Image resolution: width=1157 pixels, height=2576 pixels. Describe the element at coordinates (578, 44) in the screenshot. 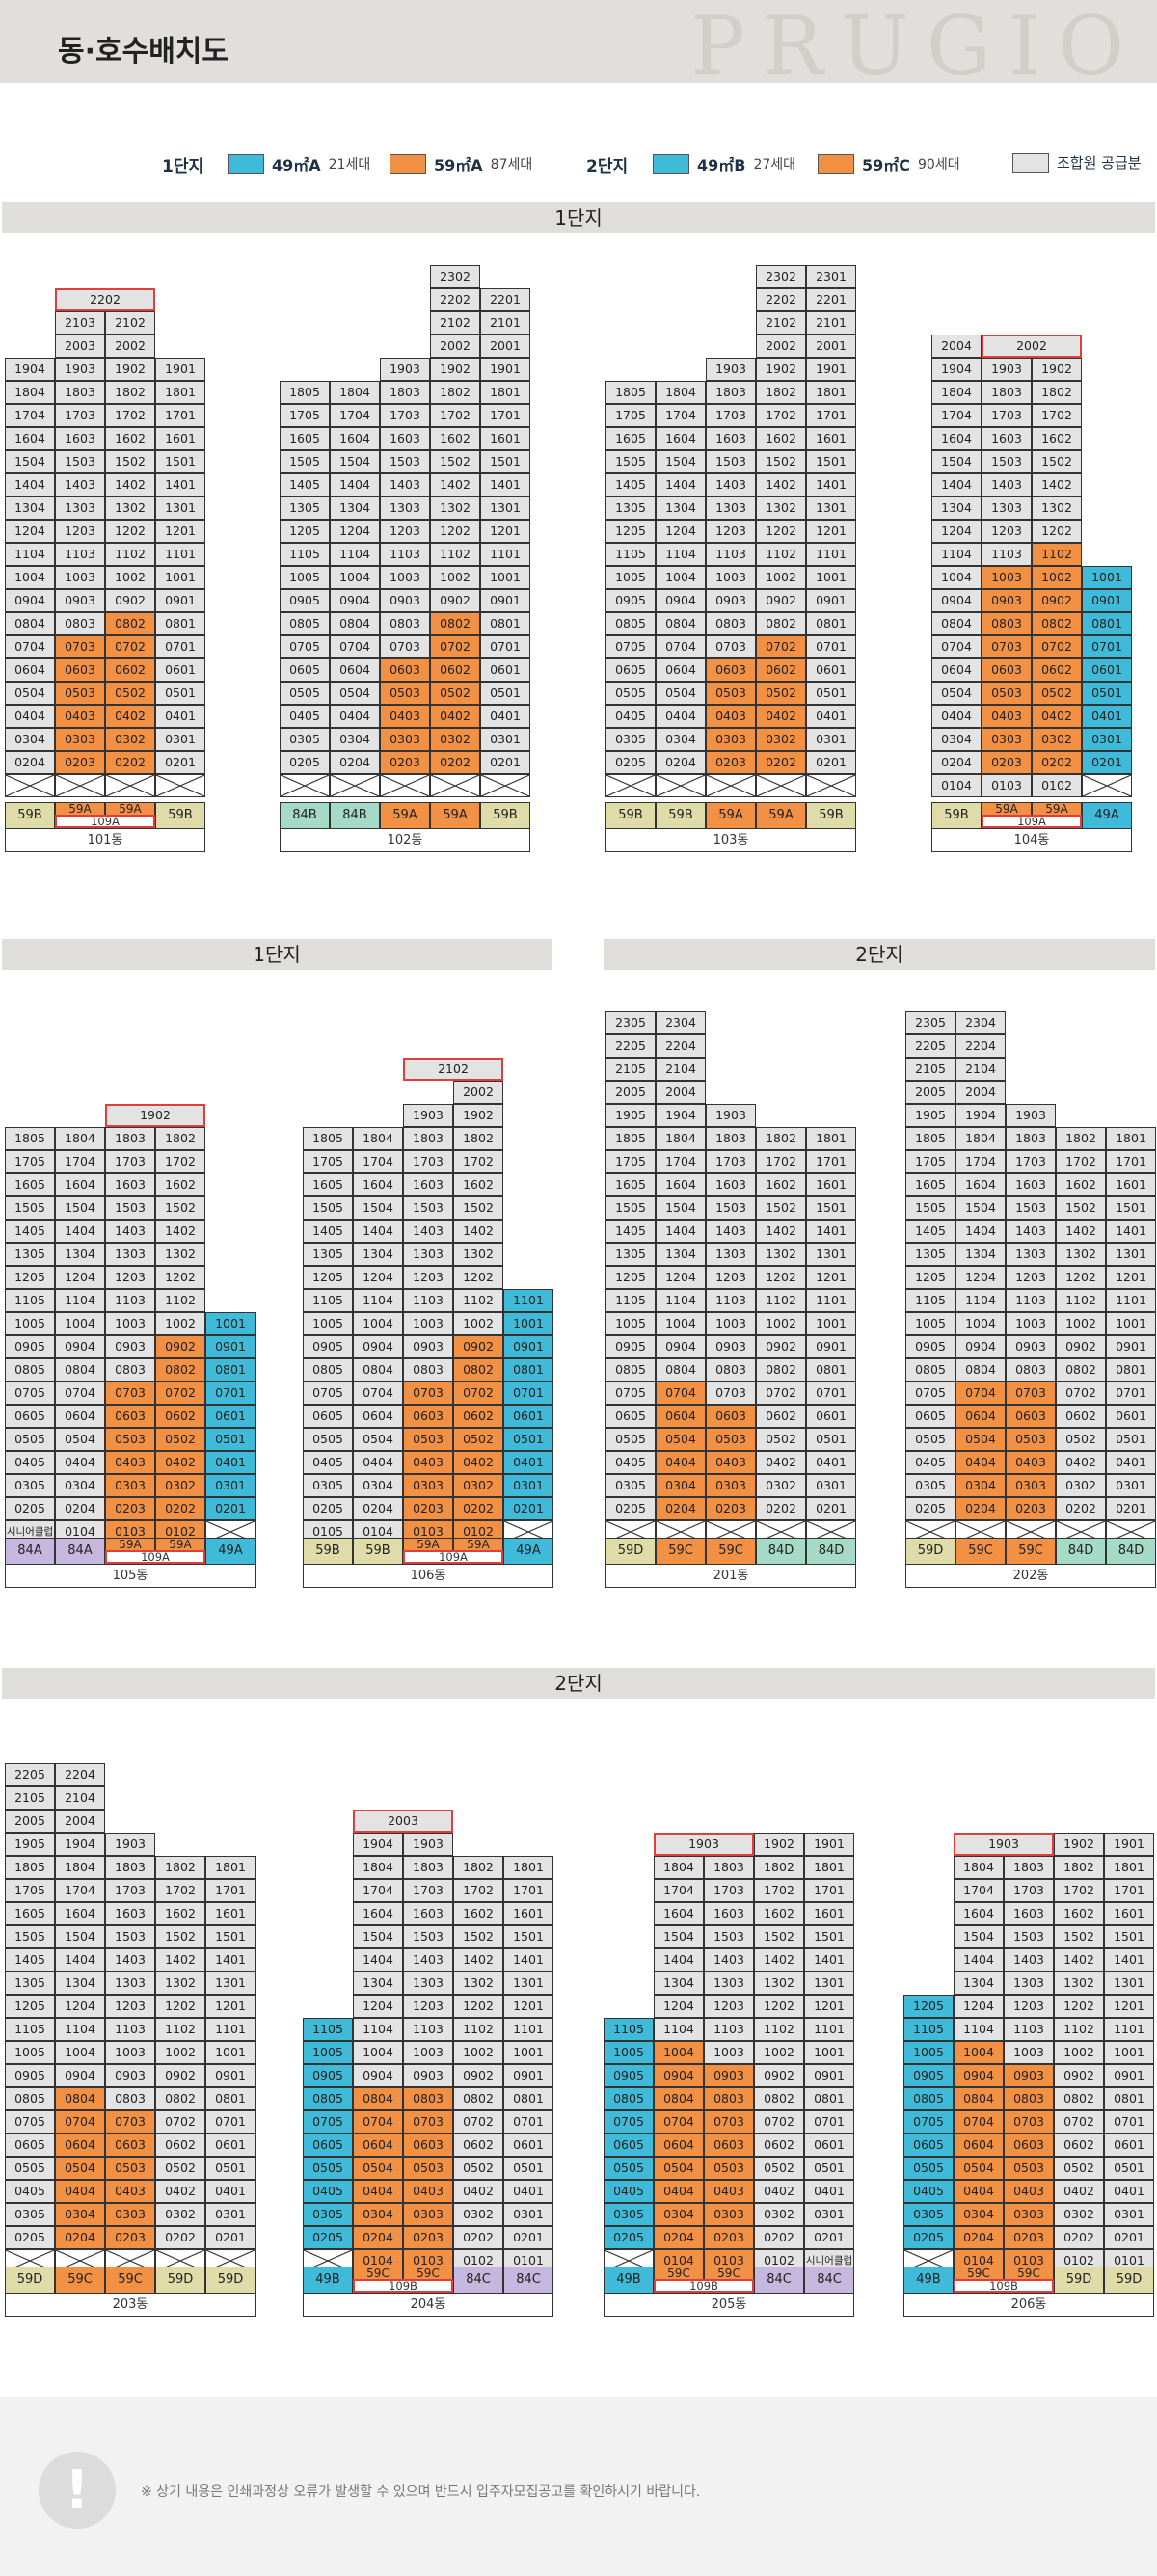

I see `header-bar: 동·호수배치도 PRUGIO` at that location.